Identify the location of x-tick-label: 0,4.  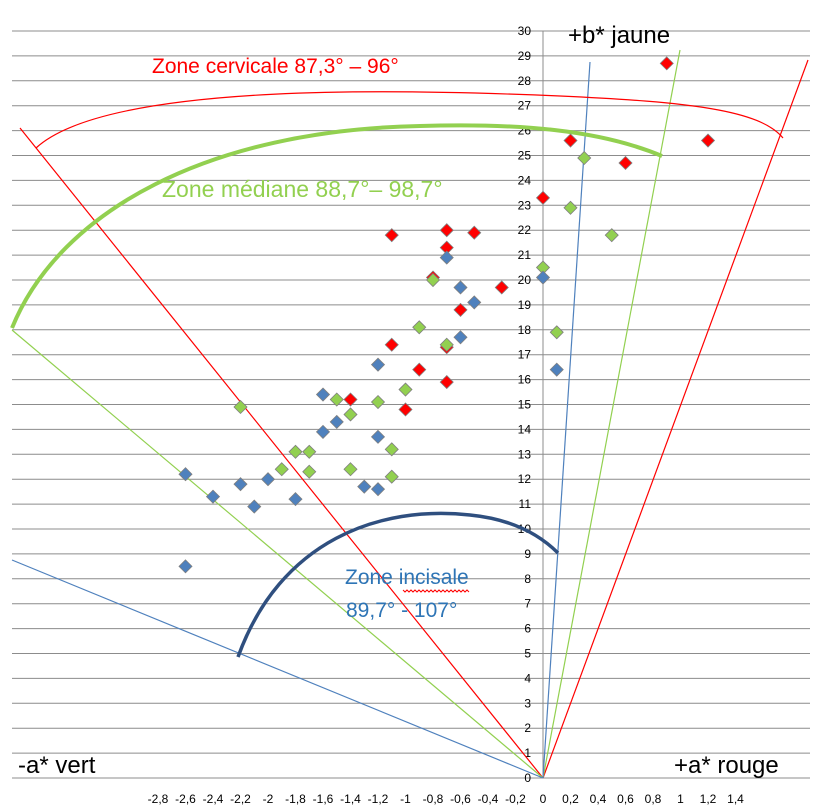
(598, 799).